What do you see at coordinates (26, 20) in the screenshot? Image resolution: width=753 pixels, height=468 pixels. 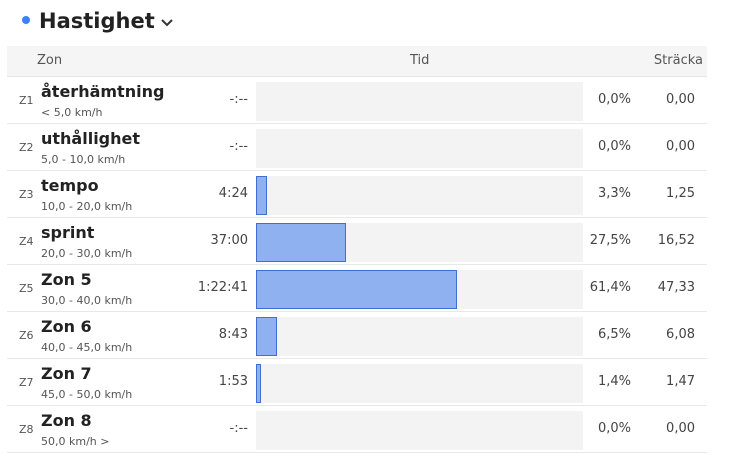 I see `status-dot` at bounding box center [26, 20].